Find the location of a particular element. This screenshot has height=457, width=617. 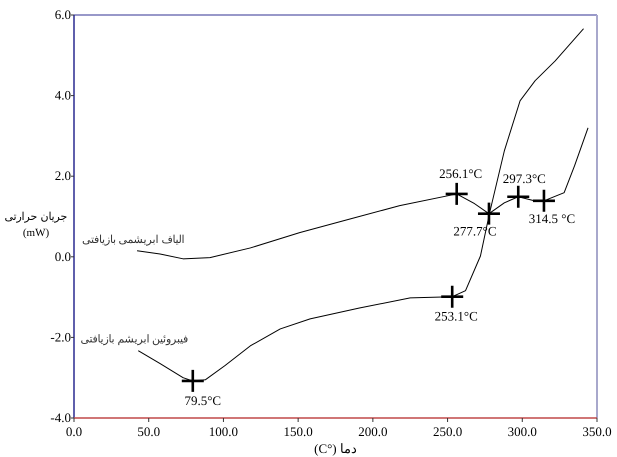

annotation: 79.5°C is located at coordinates (203, 400).